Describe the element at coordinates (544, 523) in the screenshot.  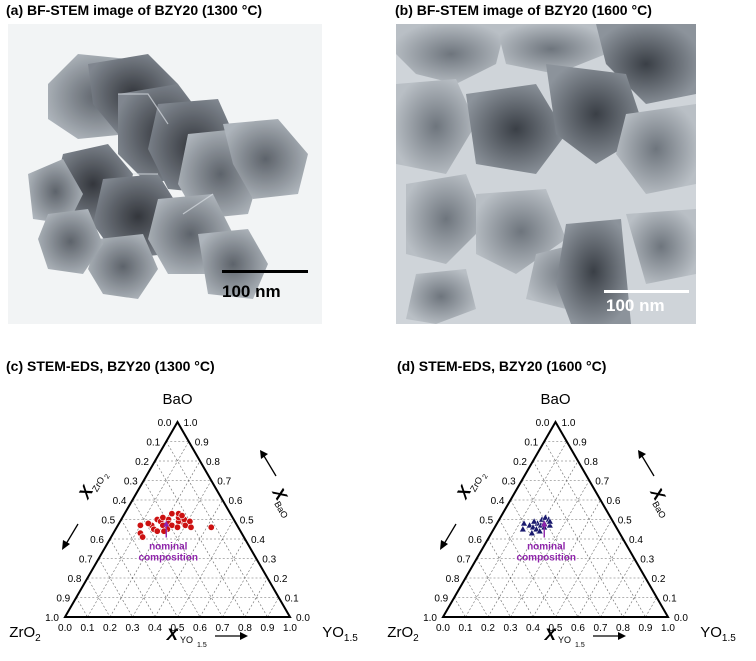
I see `ternary-d-nominal-arrowhead` at that location.